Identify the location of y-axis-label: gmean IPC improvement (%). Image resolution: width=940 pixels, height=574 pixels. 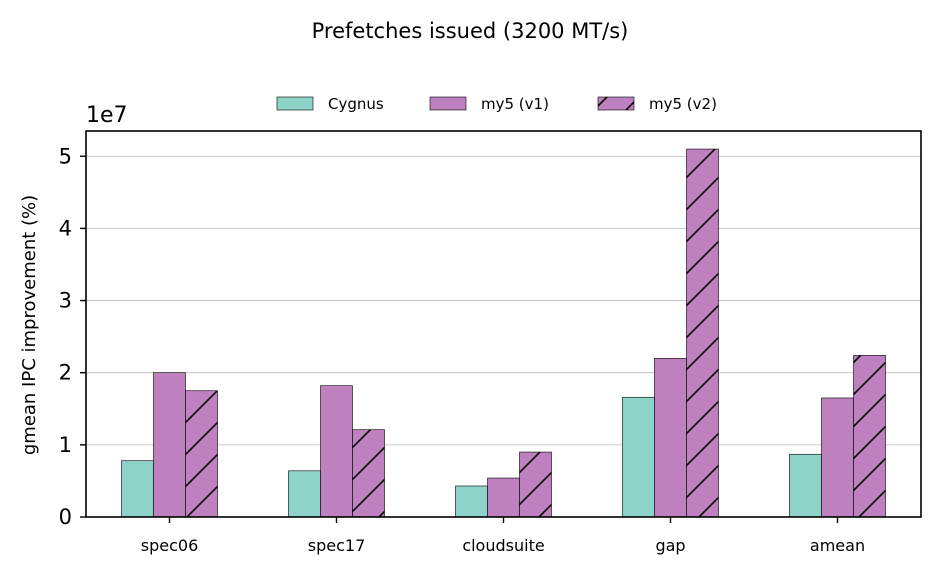
(29, 325).